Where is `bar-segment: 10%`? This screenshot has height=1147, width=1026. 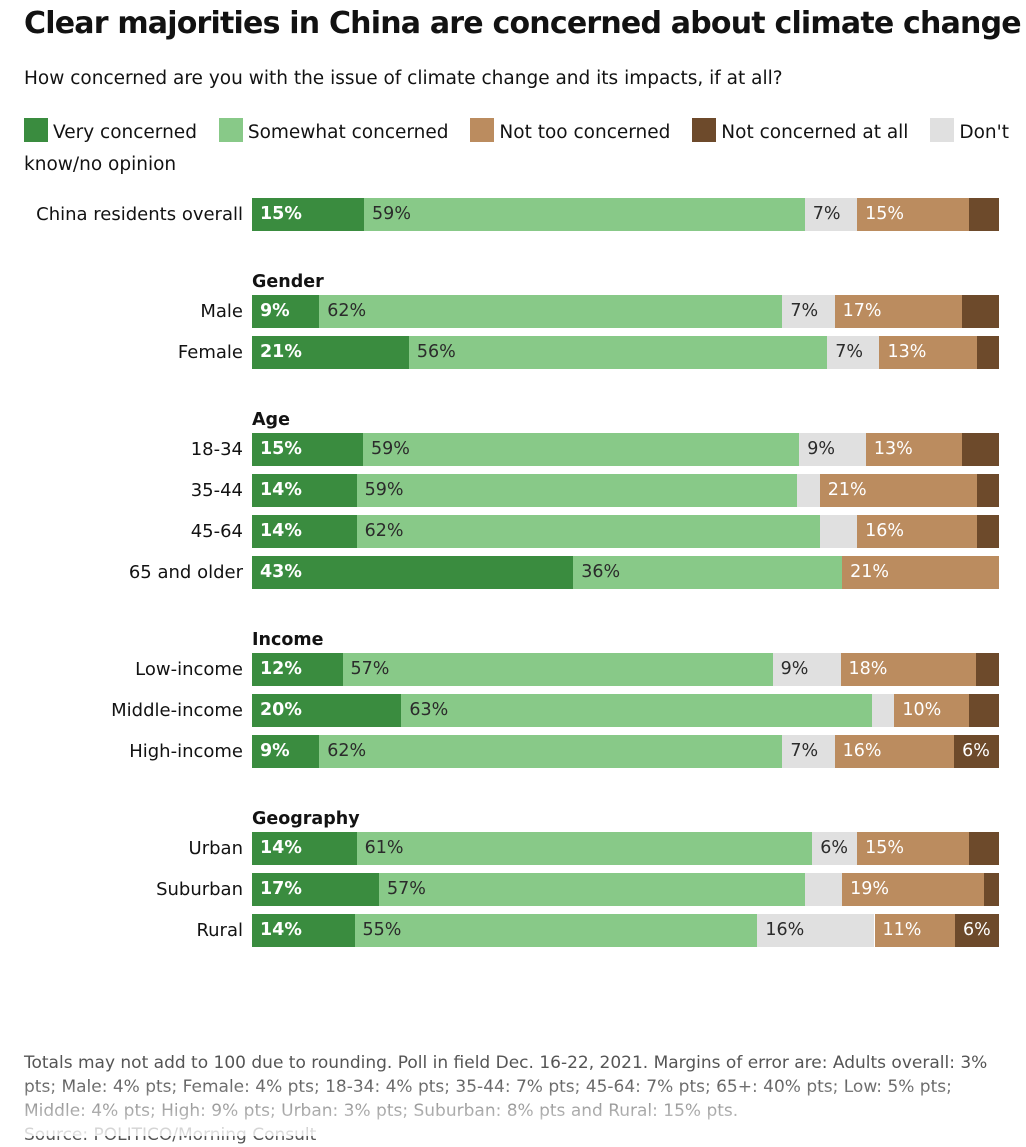
bar-segment: 10% is located at coordinates (932, 710).